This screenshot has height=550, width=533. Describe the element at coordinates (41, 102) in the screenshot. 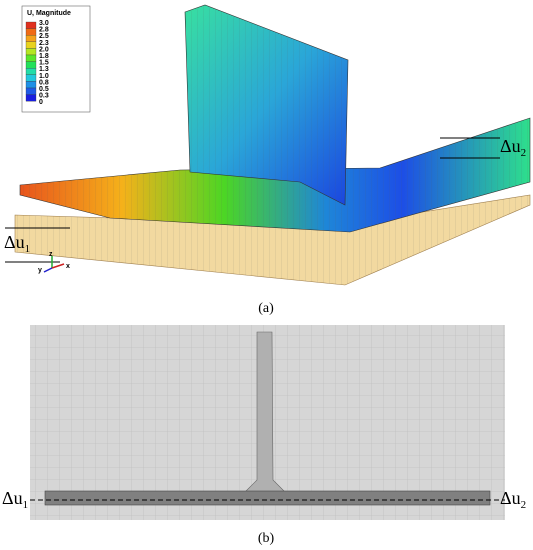

I see `legend-value: 0` at that location.